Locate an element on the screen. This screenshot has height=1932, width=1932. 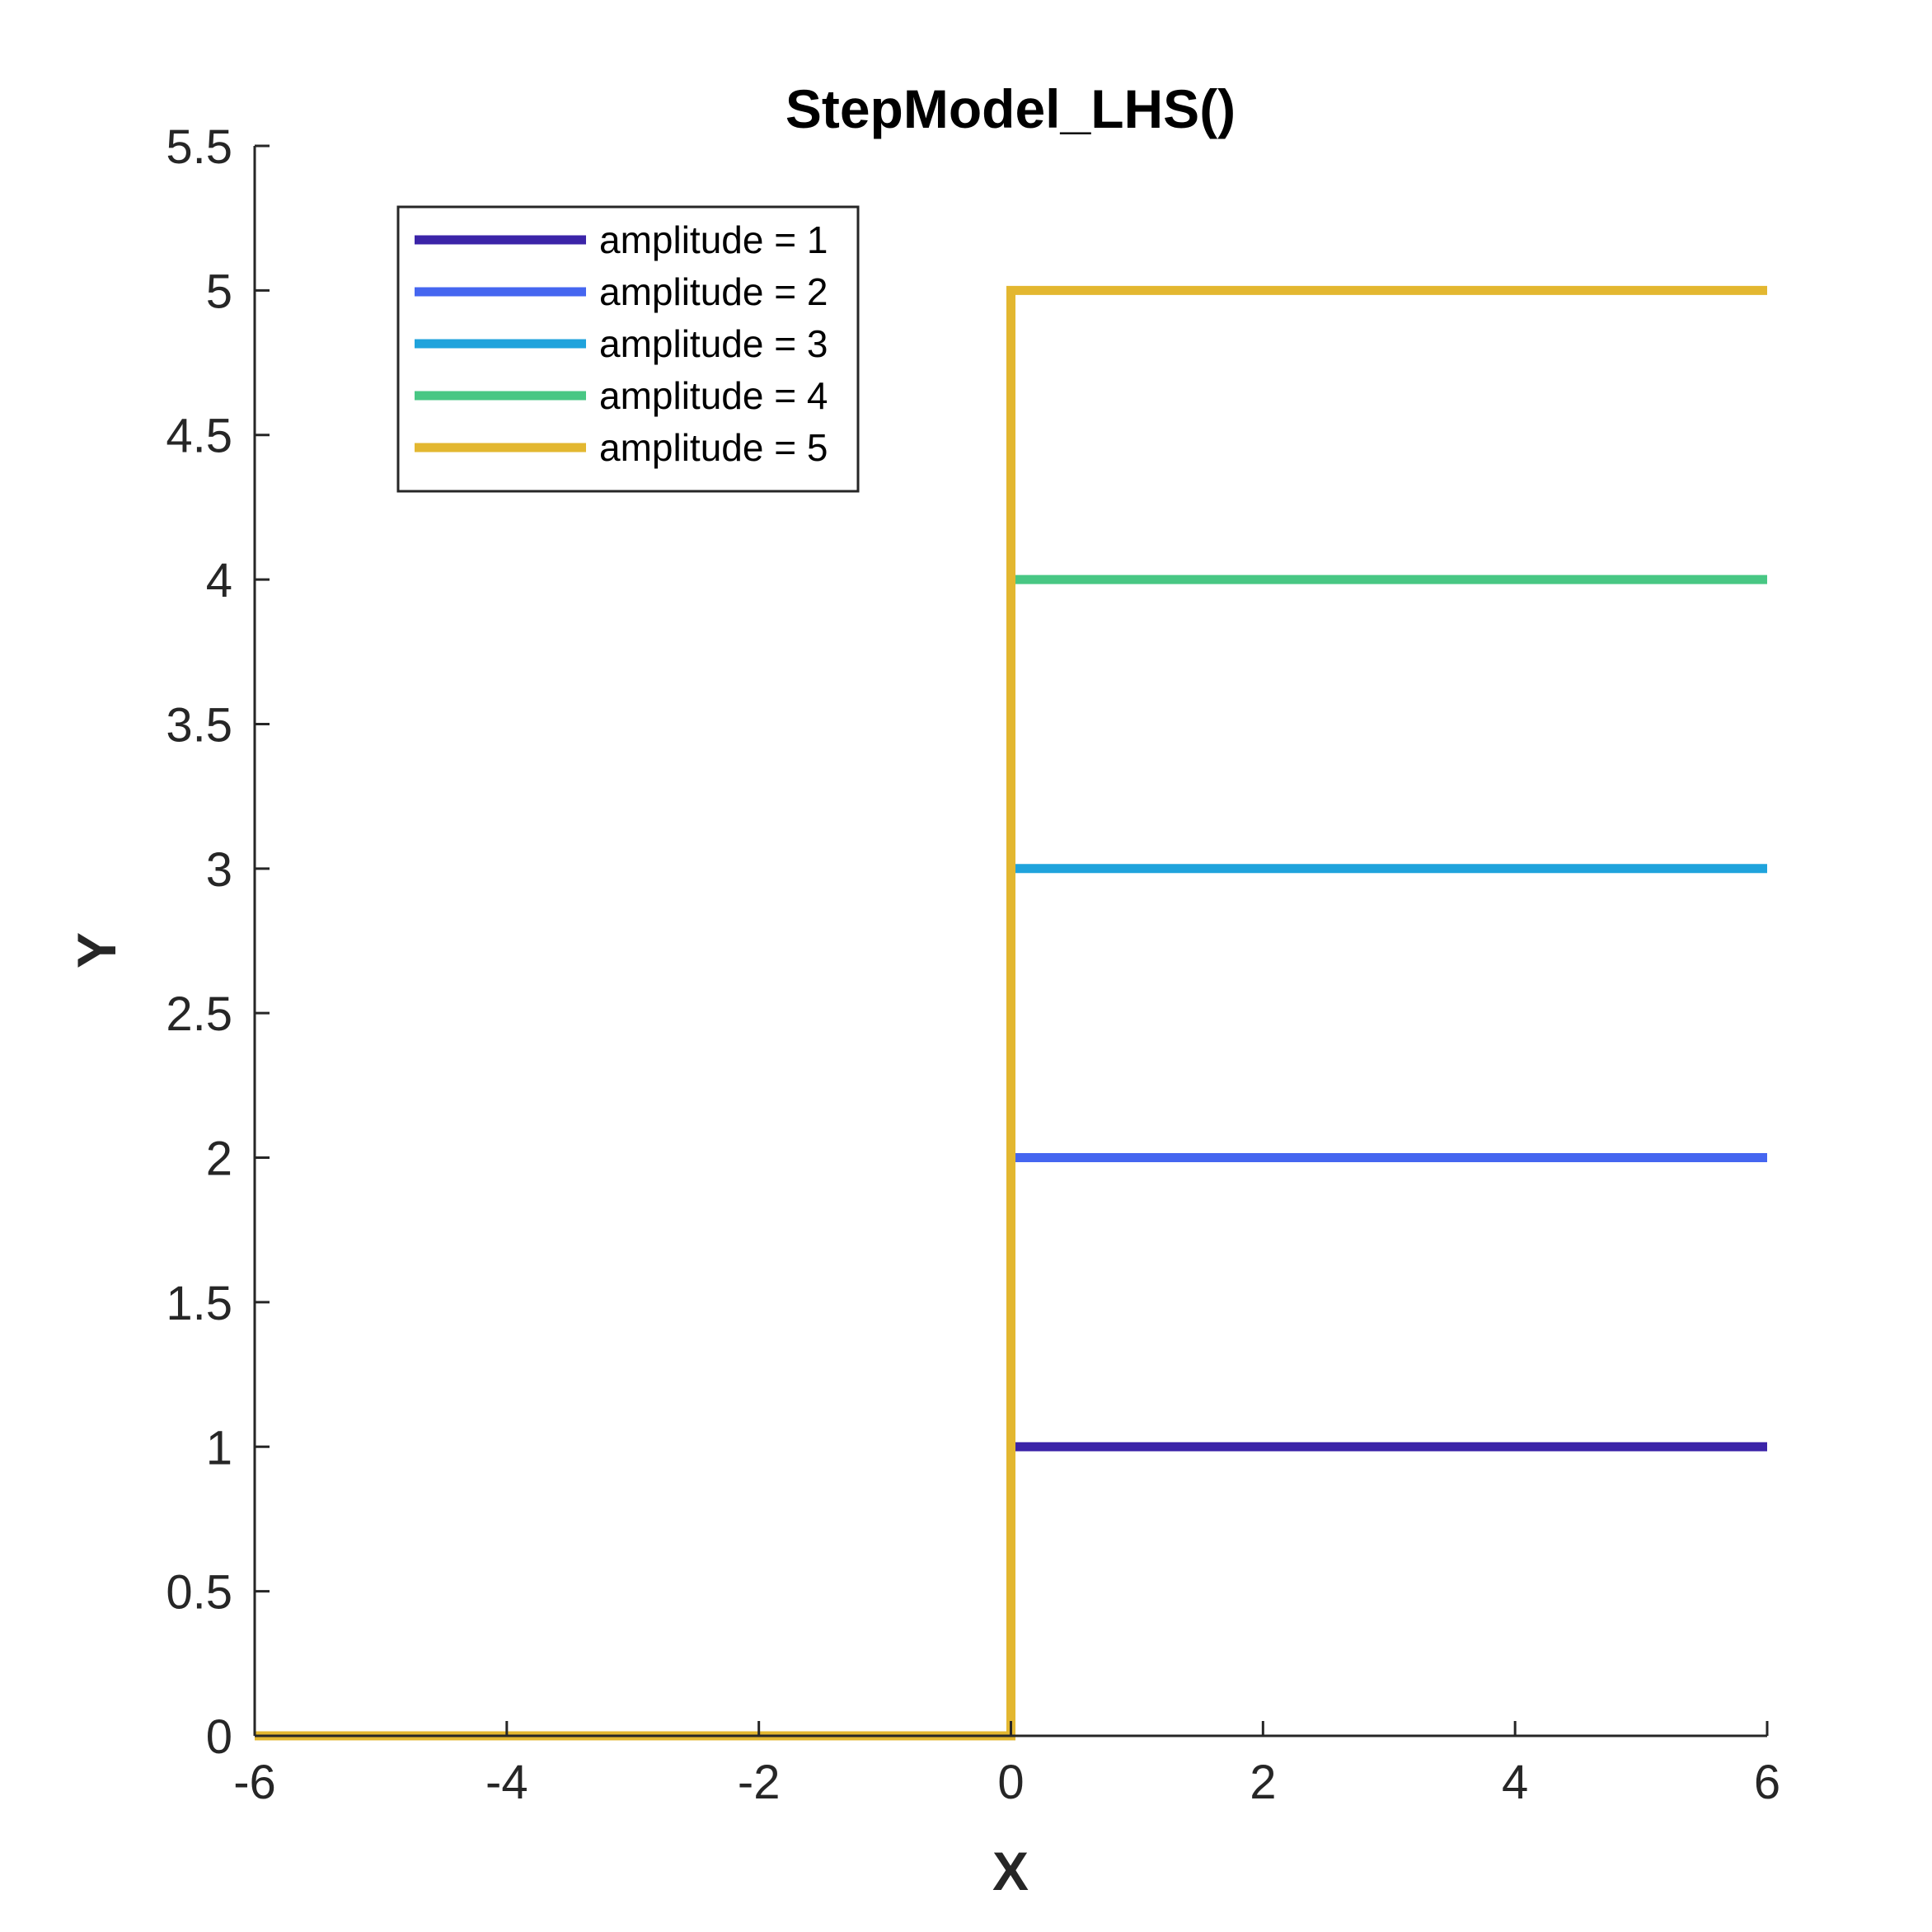
x-tick-label: -6 is located at coordinates (255, 1783).